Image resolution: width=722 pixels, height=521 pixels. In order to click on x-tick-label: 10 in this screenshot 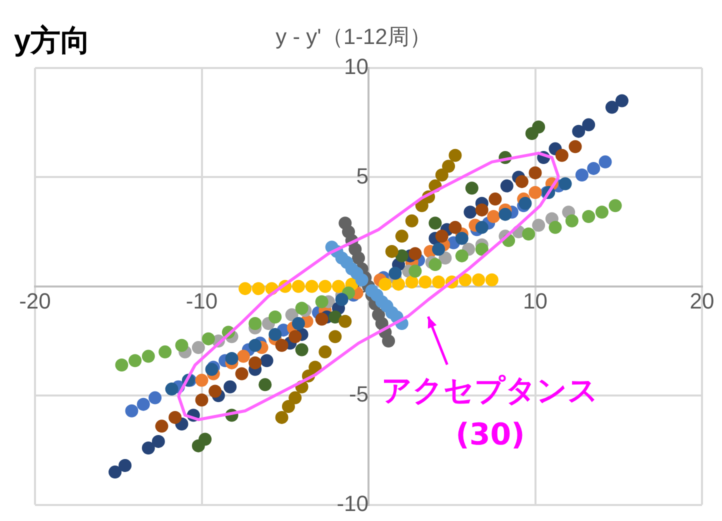, I will do `click(535, 301)`.